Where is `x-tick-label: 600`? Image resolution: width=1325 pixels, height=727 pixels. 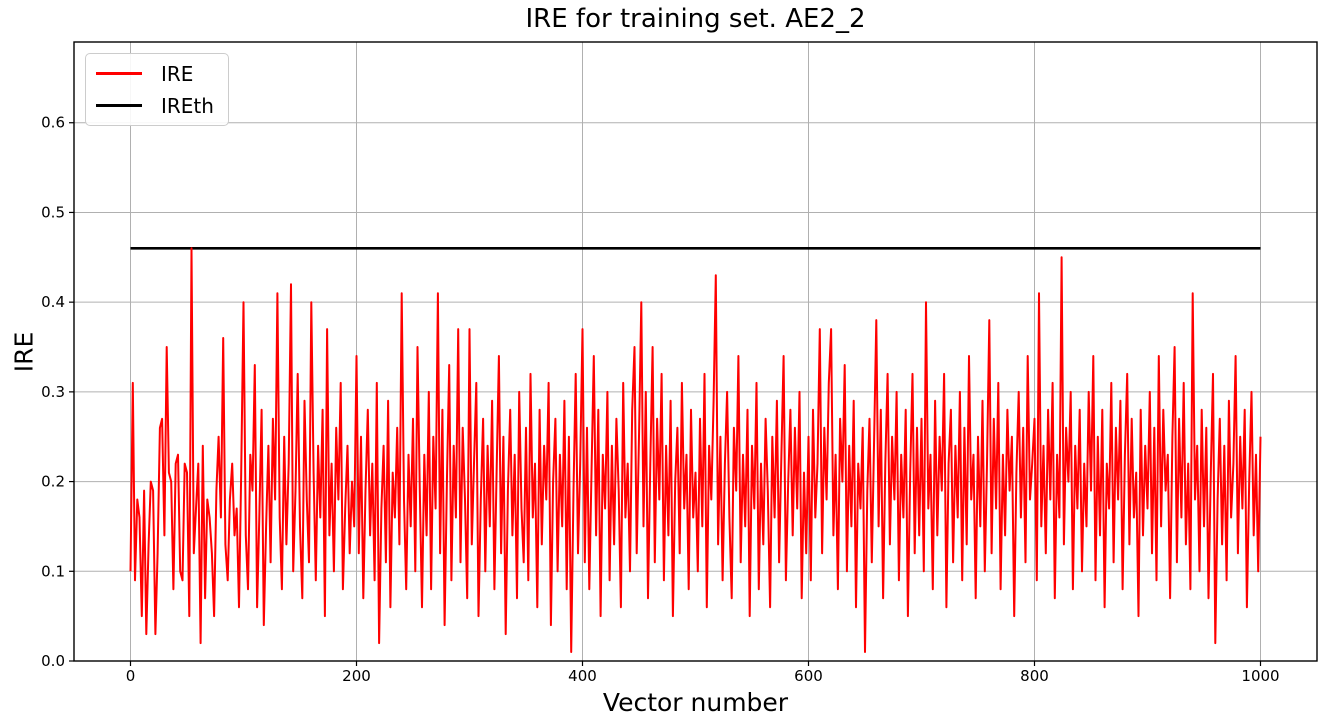
x-tick-label: 600 is located at coordinates (808, 676).